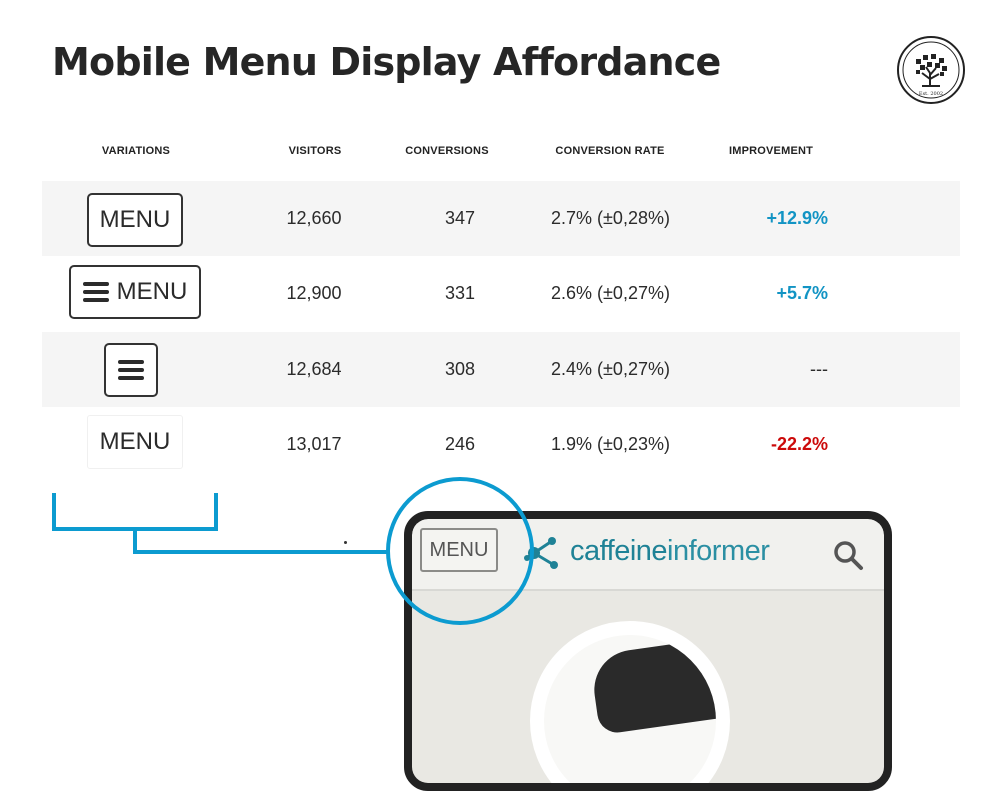 Image resolution: width=1001 pixels, height=791 pixels. What do you see at coordinates (630, 702) in the screenshot?
I see `profile-image` at bounding box center [630, 702].